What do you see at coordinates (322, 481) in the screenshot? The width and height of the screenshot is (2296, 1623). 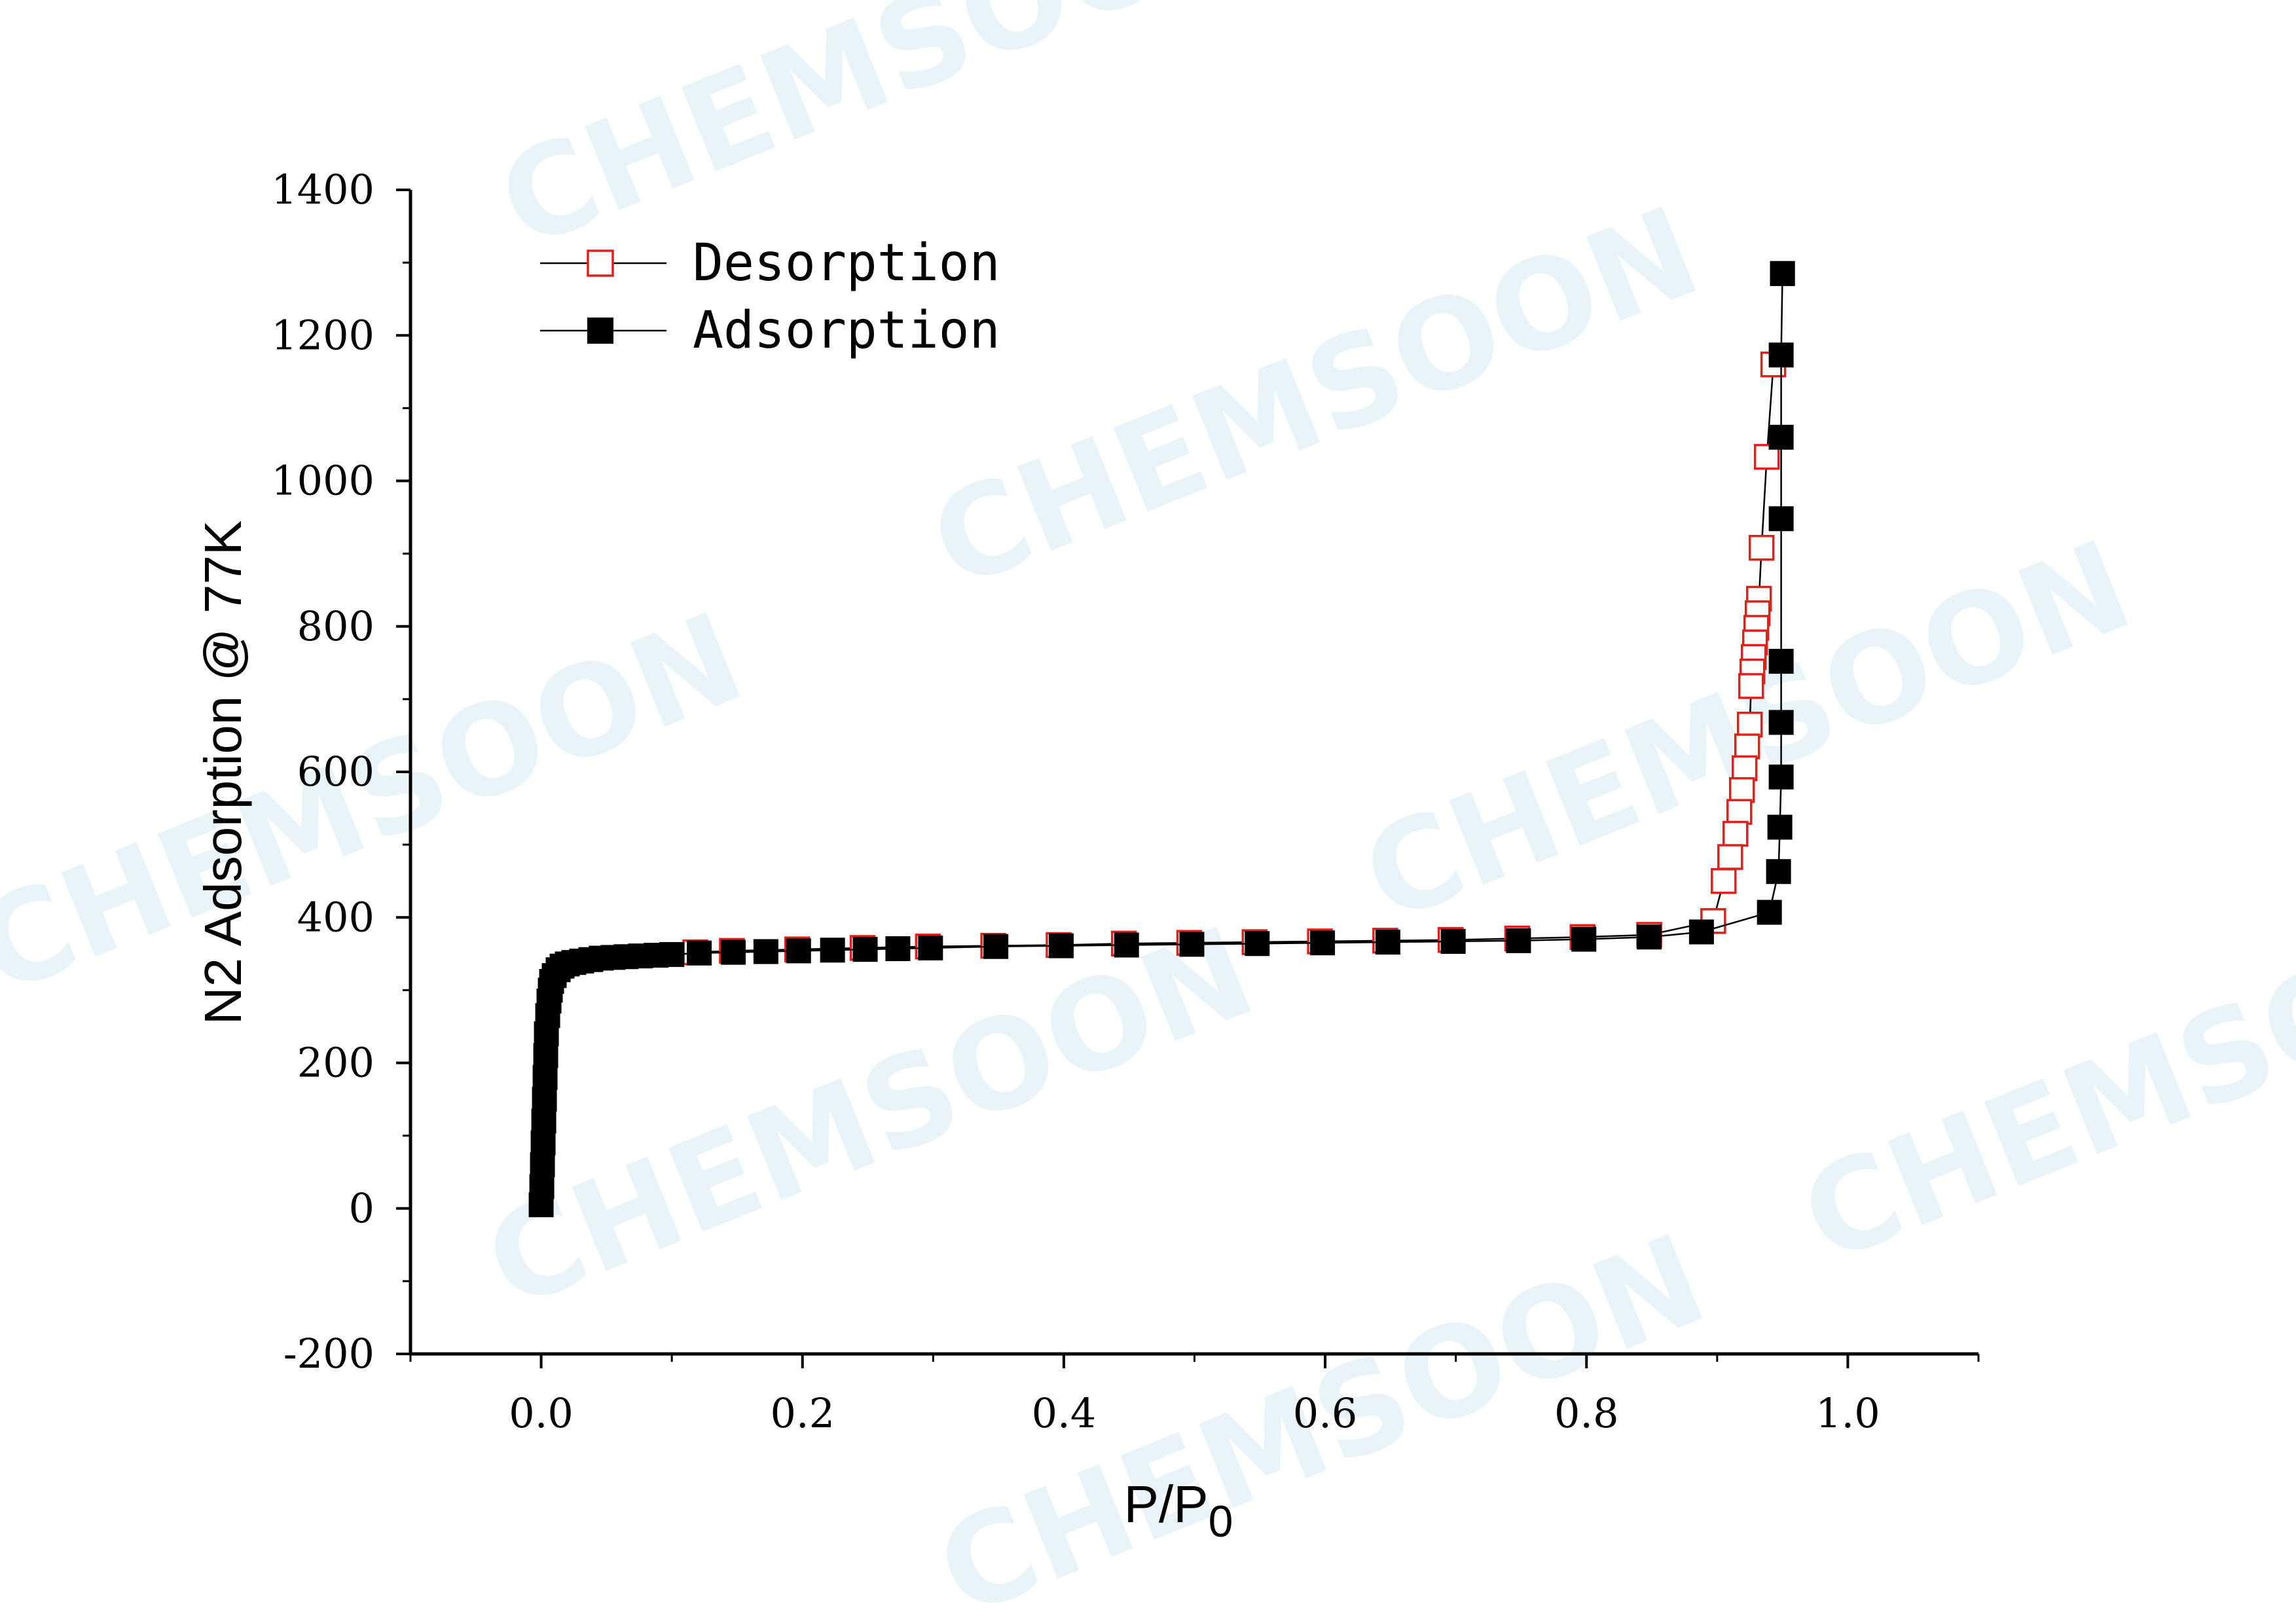 I see `y-tick-label: 1000` at bounding box center [322, 481].